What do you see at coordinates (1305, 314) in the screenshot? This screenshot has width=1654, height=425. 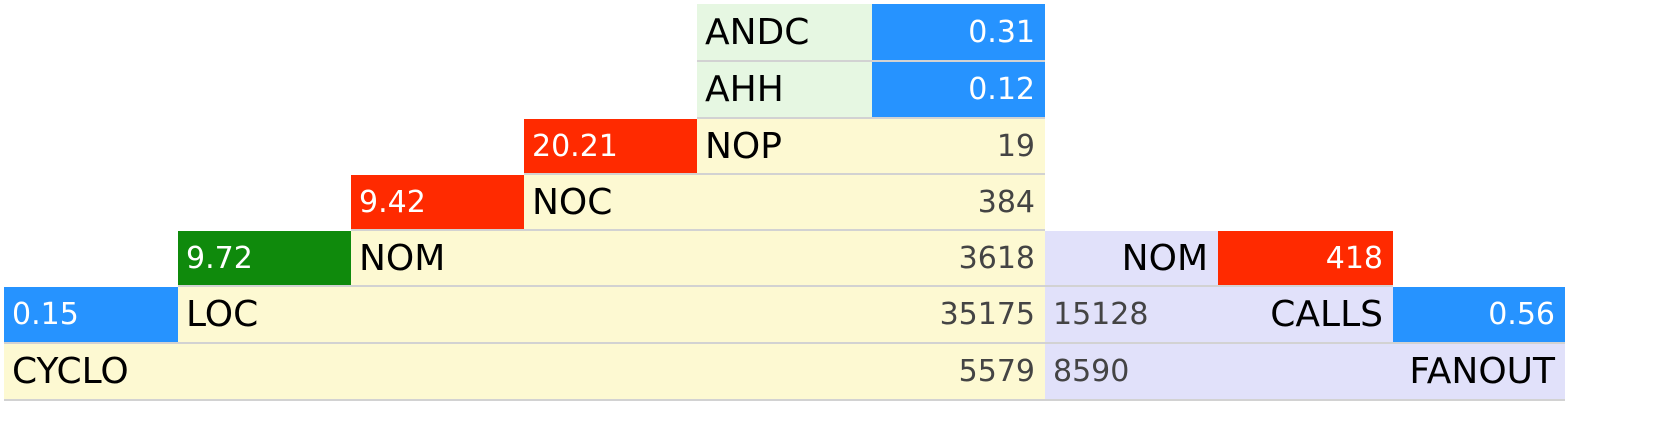 I see `calls-label: CALLS` at bounding box center [1305, 314].